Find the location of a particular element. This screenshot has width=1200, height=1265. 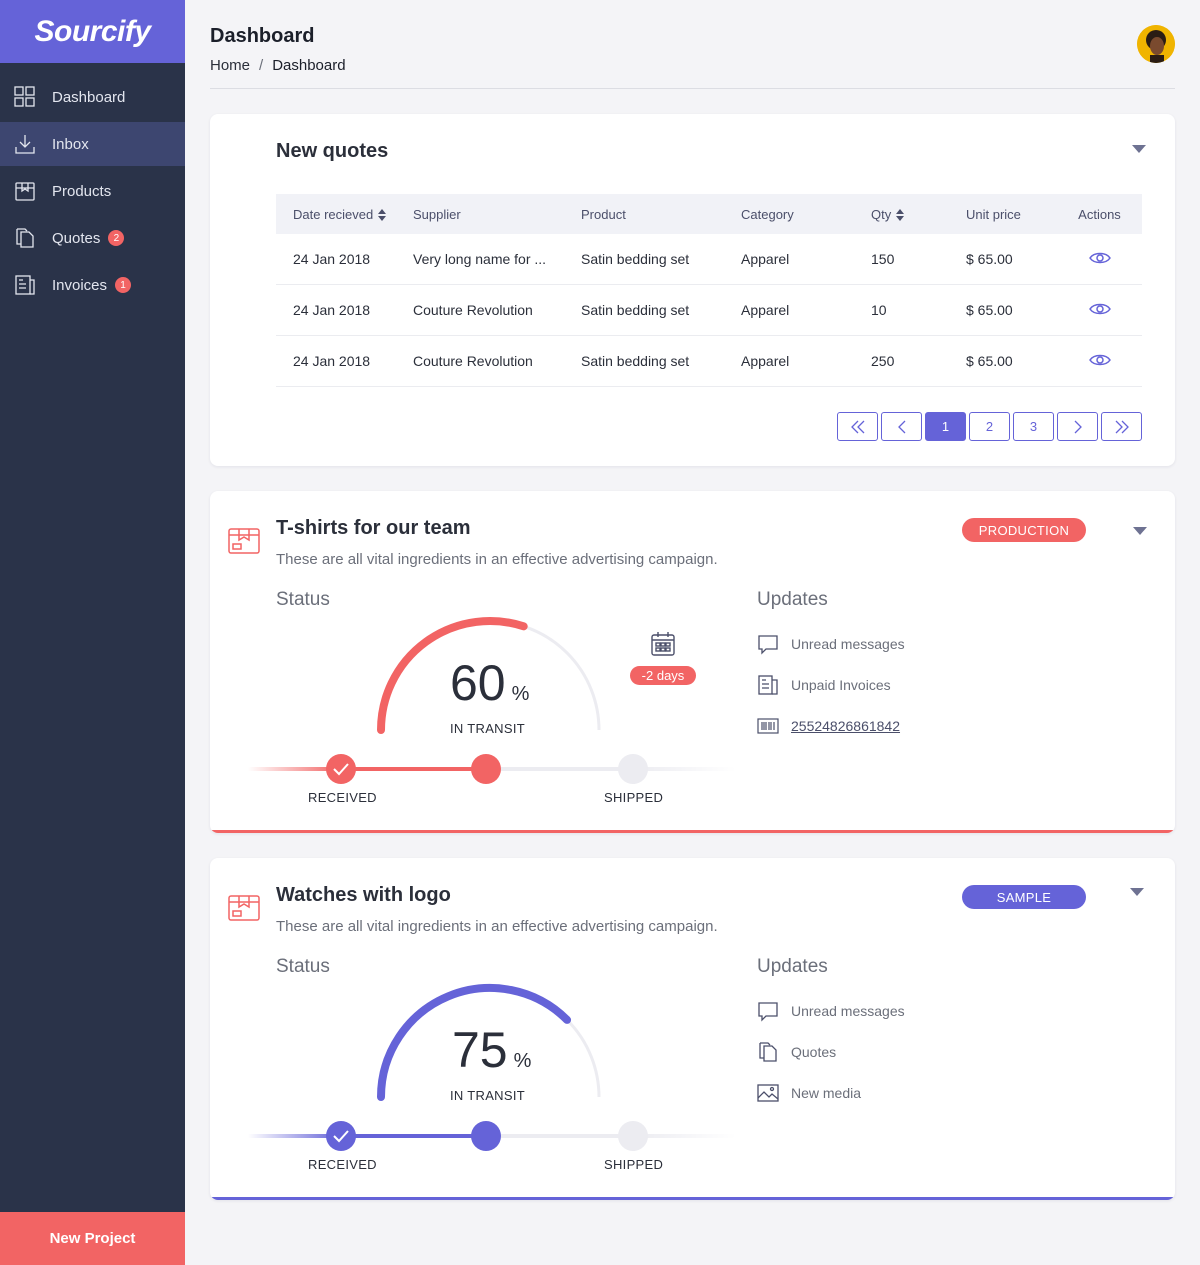

sidebar-item-products: Products is located at coordinates (92, 191).